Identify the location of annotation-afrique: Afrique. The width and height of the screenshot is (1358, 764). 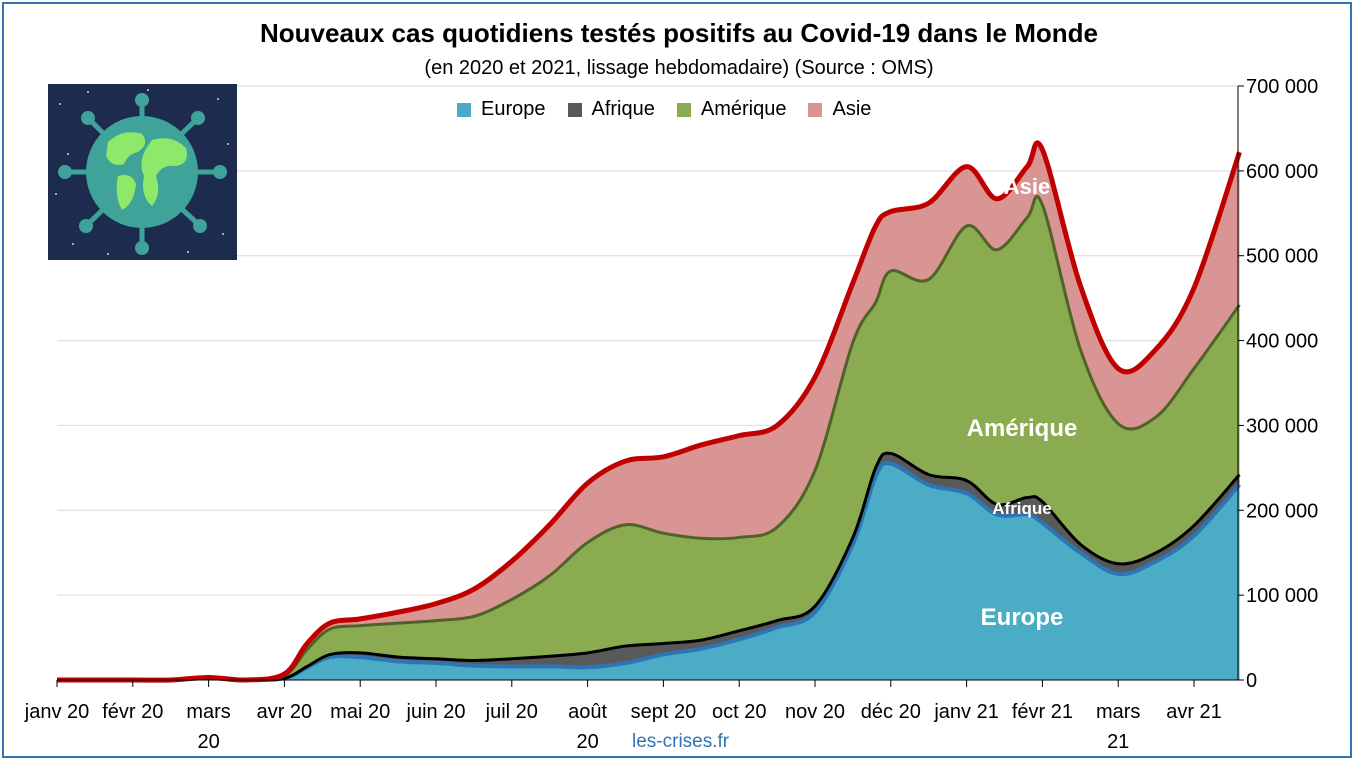
(1022, 508).